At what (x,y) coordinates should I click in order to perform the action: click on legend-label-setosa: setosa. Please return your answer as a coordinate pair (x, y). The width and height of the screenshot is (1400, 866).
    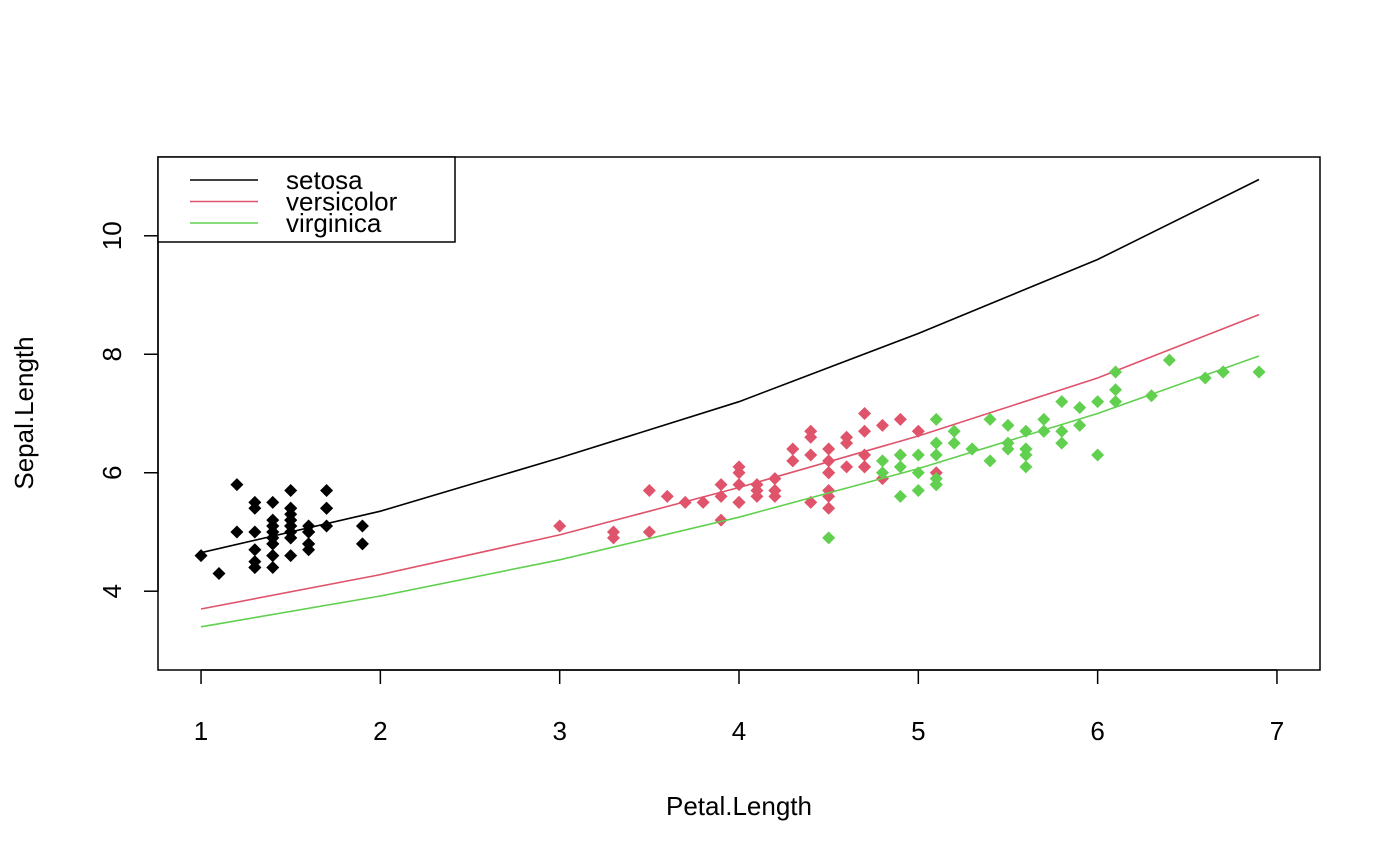
    Looking at the image, I should click on (324, 180).